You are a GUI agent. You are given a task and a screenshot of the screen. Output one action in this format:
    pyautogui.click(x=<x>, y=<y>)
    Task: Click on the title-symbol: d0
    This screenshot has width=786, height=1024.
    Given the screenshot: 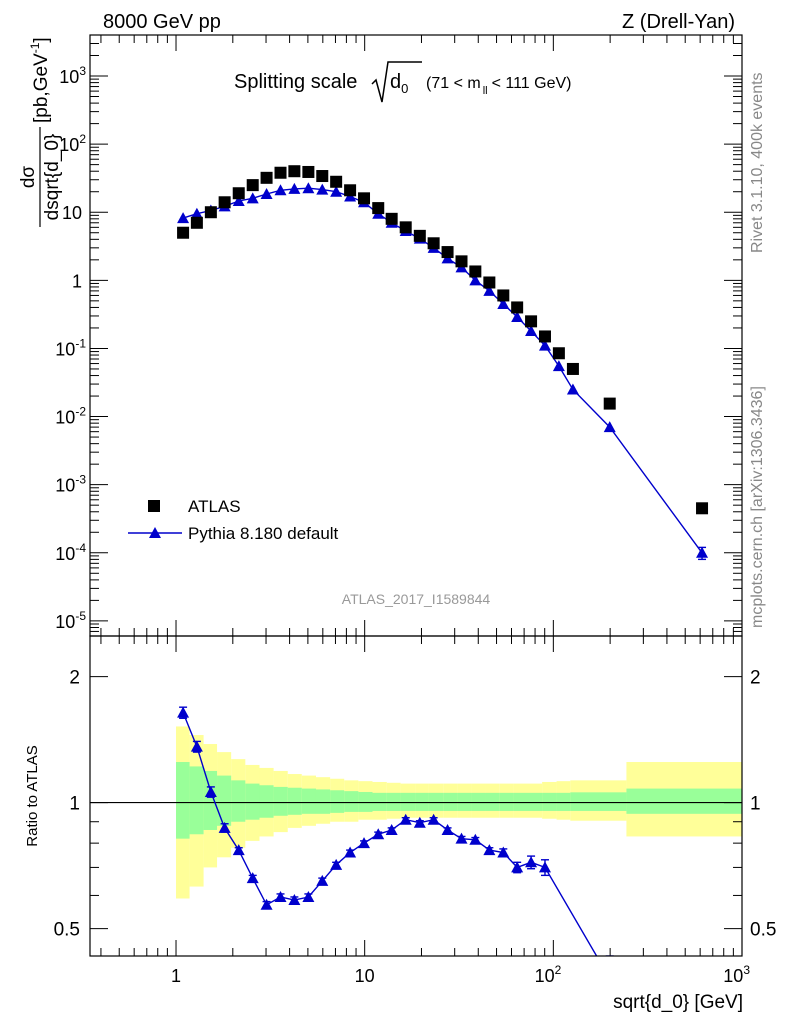 What is the action you would take?
    pyautogui.click(x=399, y=83)
    